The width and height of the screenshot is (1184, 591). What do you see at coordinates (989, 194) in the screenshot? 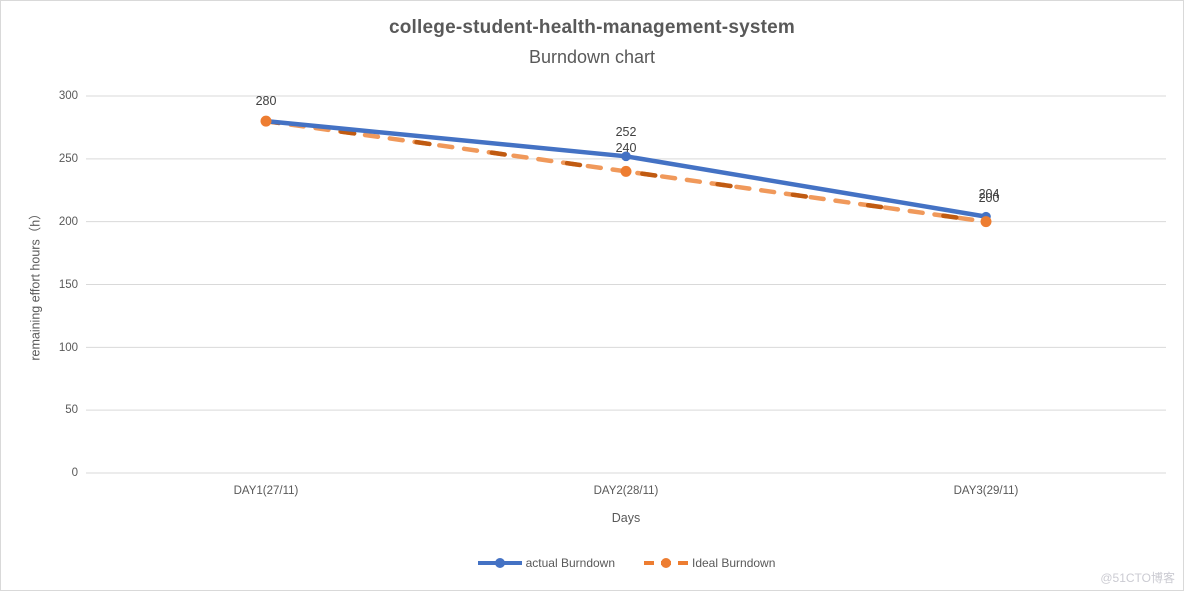
I see `data-label-actual-day3: 204` at bounding box center [989, 194].